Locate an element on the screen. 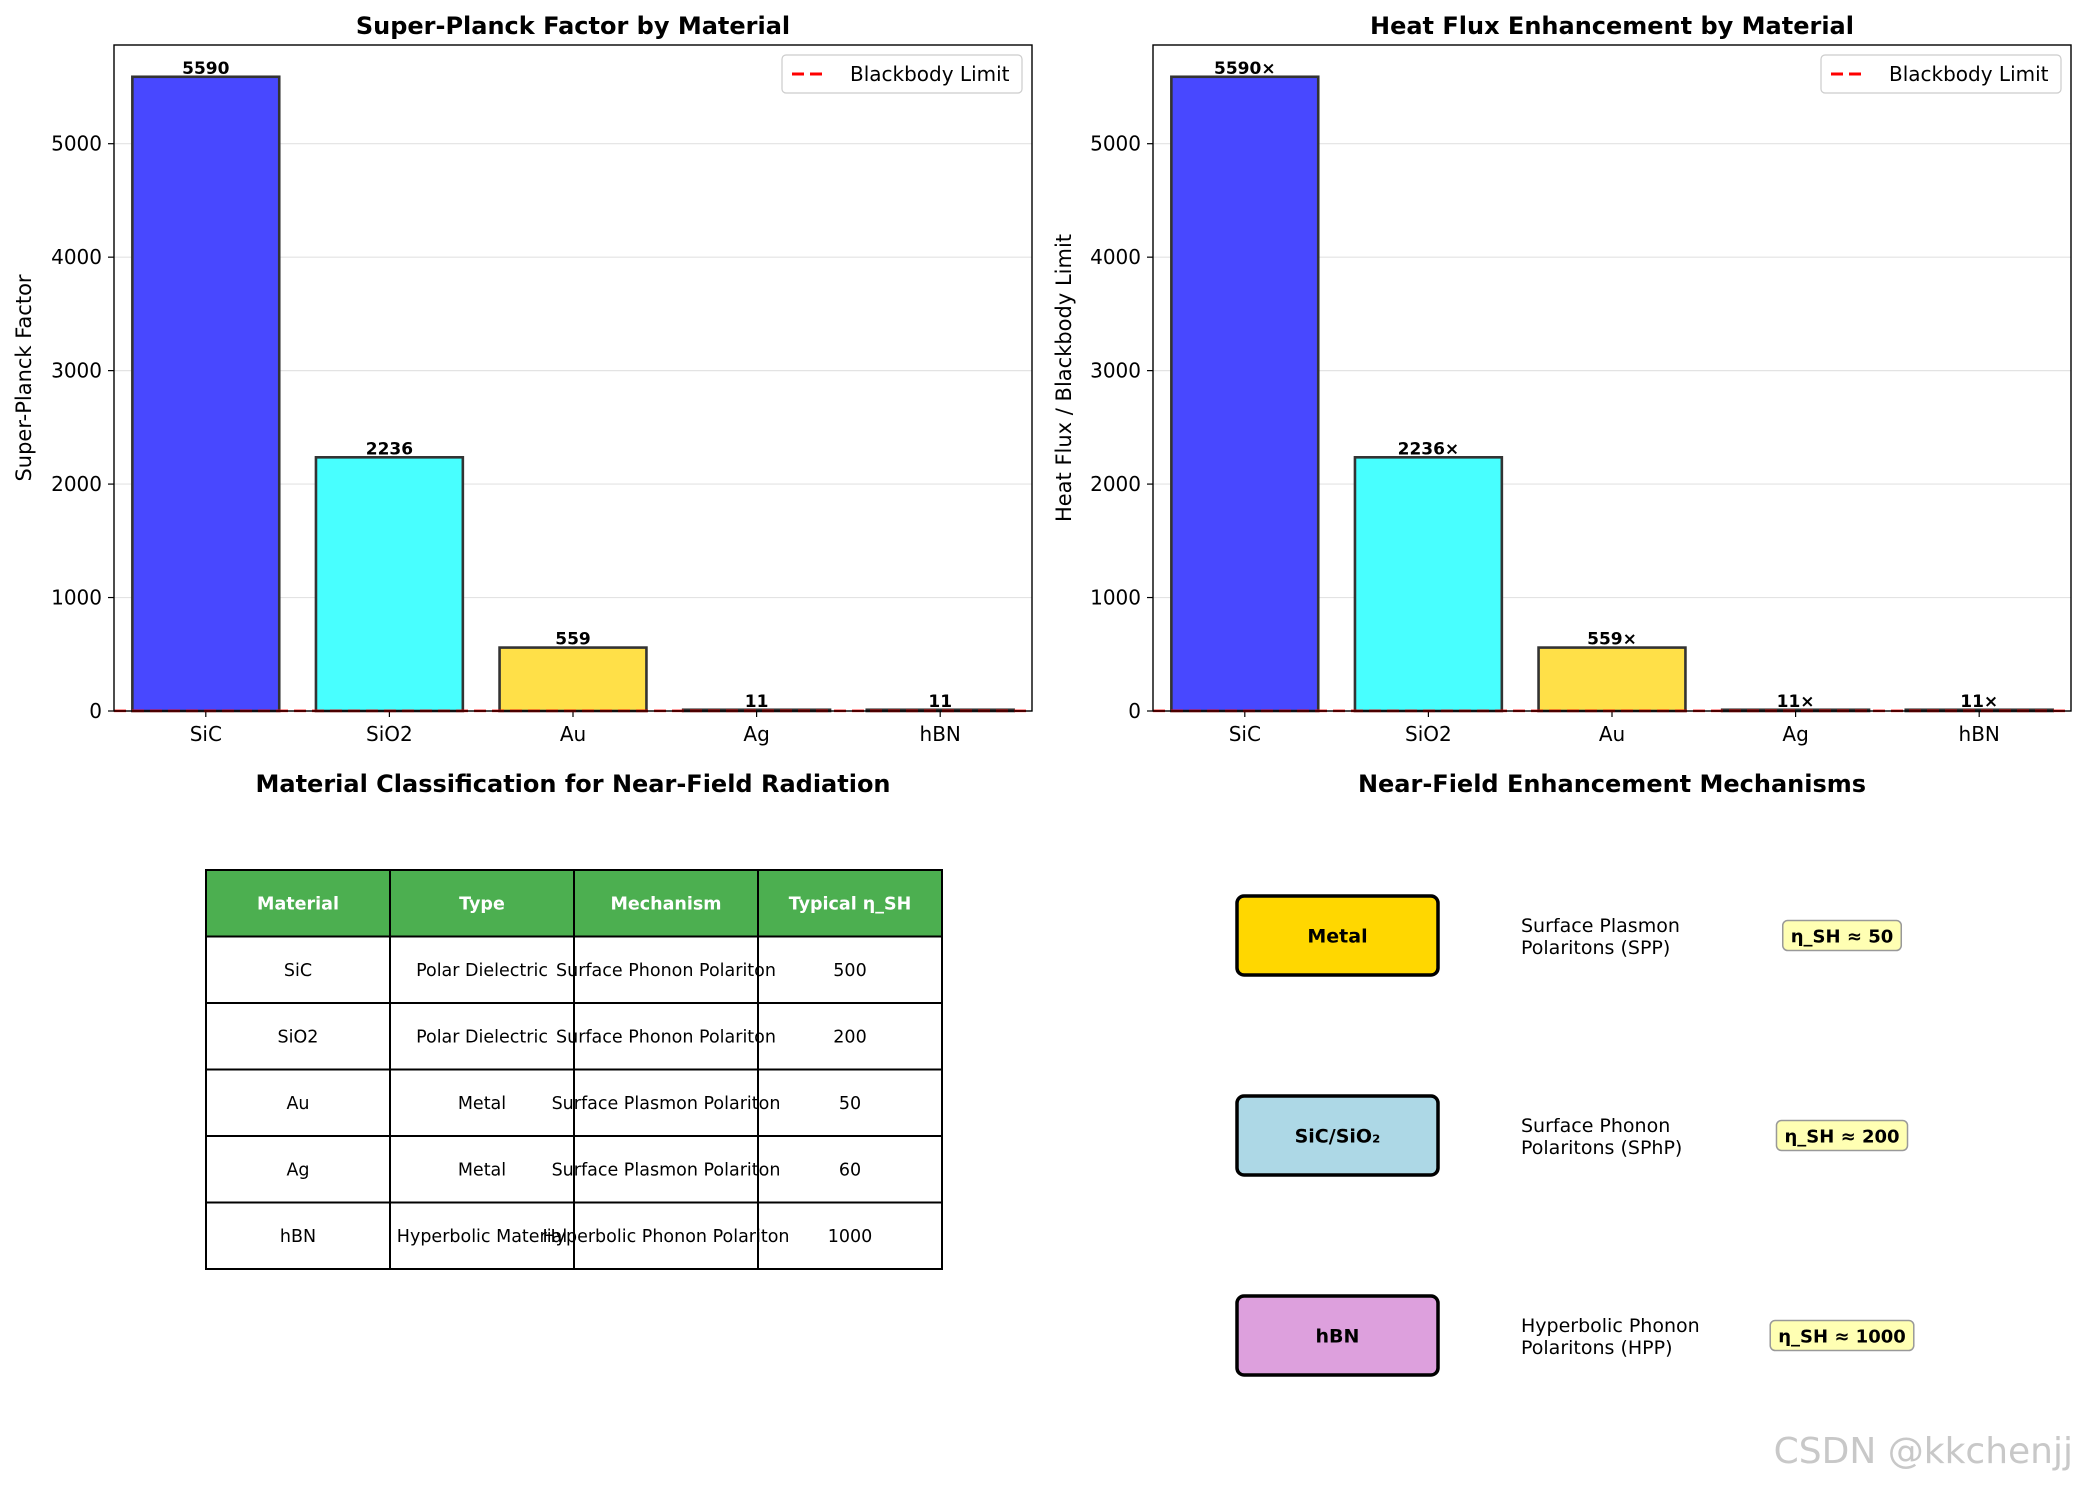  bar-value-label: 2236× is located at coordinates (1429, 449).